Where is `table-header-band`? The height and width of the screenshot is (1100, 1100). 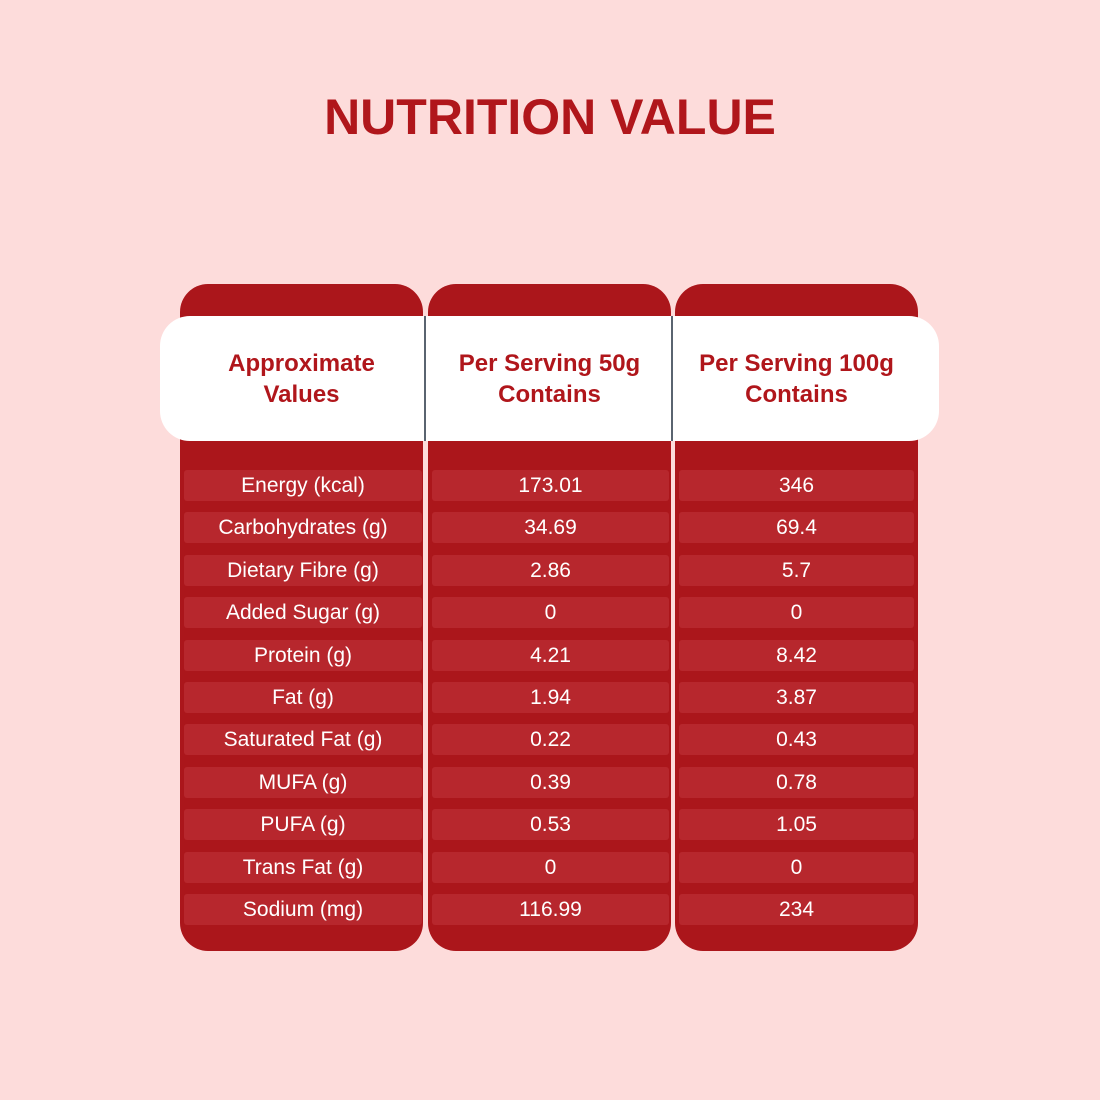 table-header-band is located at coordinates (549, 378).